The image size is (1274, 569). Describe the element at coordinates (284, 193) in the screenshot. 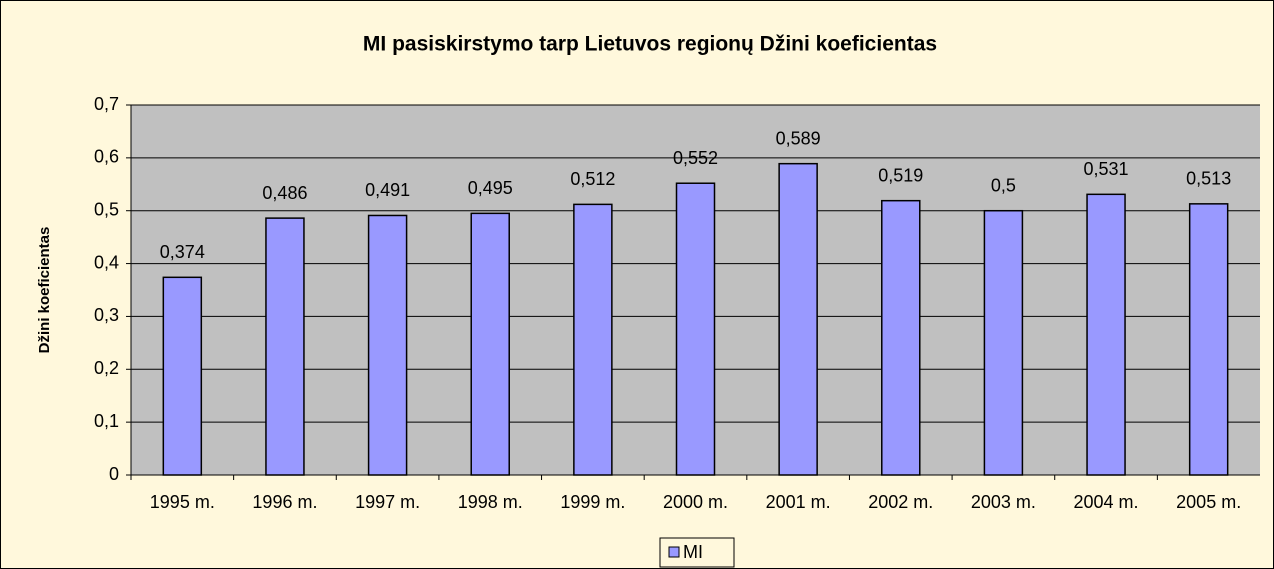

I see `value-label: 0,486` at that location.